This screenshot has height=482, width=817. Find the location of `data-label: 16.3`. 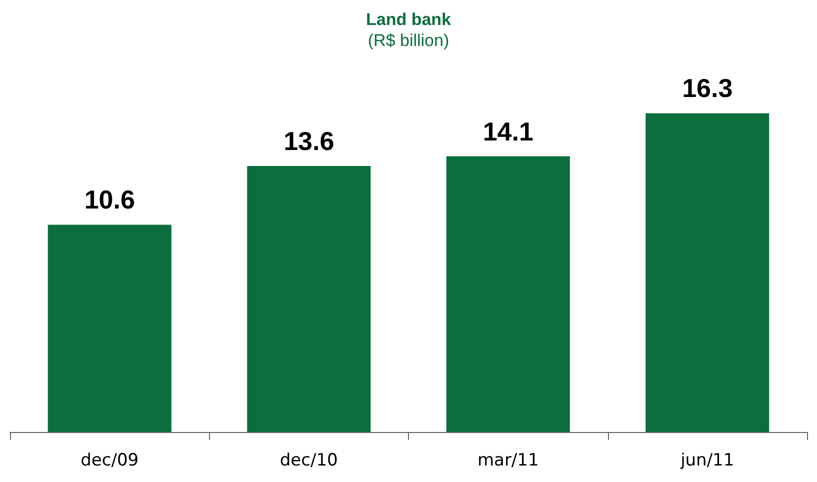

data-label: 16.3 is located at coordinates (707, 88).